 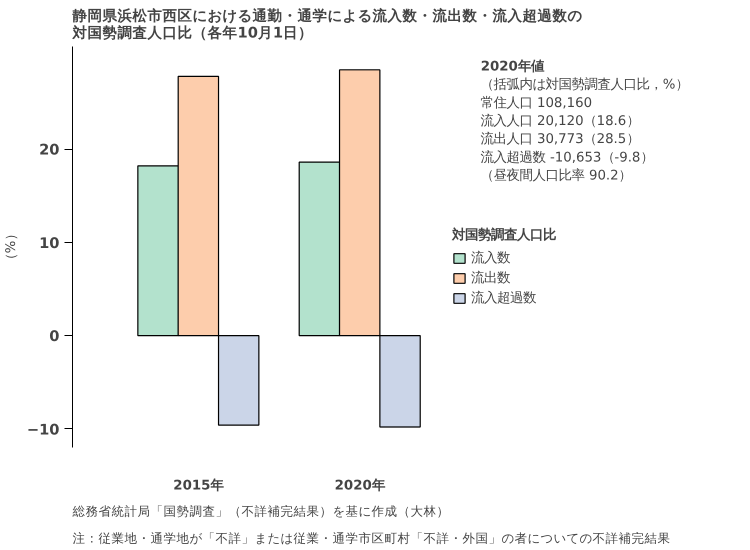 I want to click on legend-label: 流入数, so click(x=490, y=258).